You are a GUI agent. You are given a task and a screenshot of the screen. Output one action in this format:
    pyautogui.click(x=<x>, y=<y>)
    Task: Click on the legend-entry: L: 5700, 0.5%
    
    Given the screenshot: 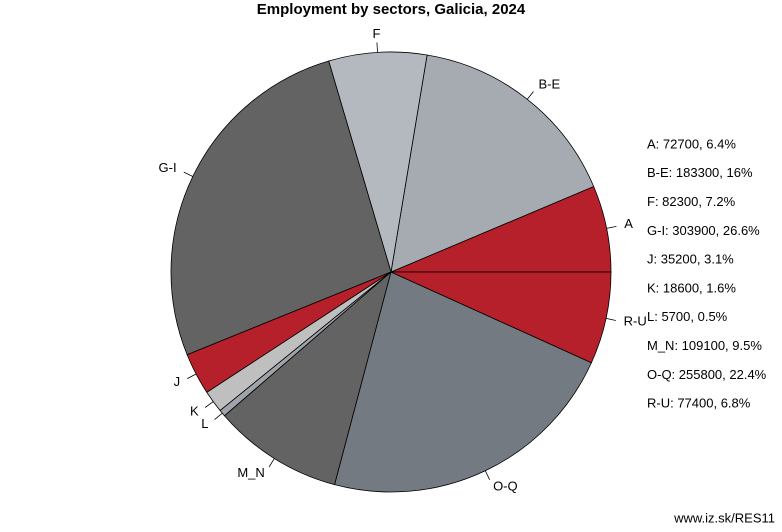 What is the action you would take?
    pyautogui.click(x=687, y=316)
    